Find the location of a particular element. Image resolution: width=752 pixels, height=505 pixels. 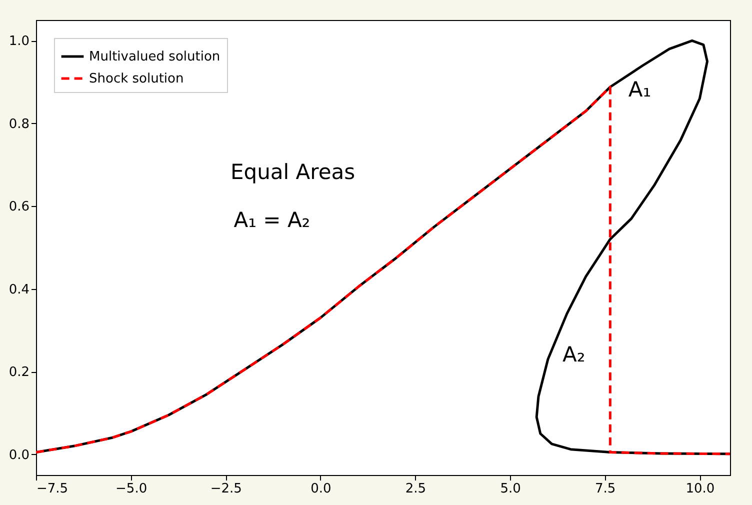

annotation: A₂ is located at coordinates (574, 354).